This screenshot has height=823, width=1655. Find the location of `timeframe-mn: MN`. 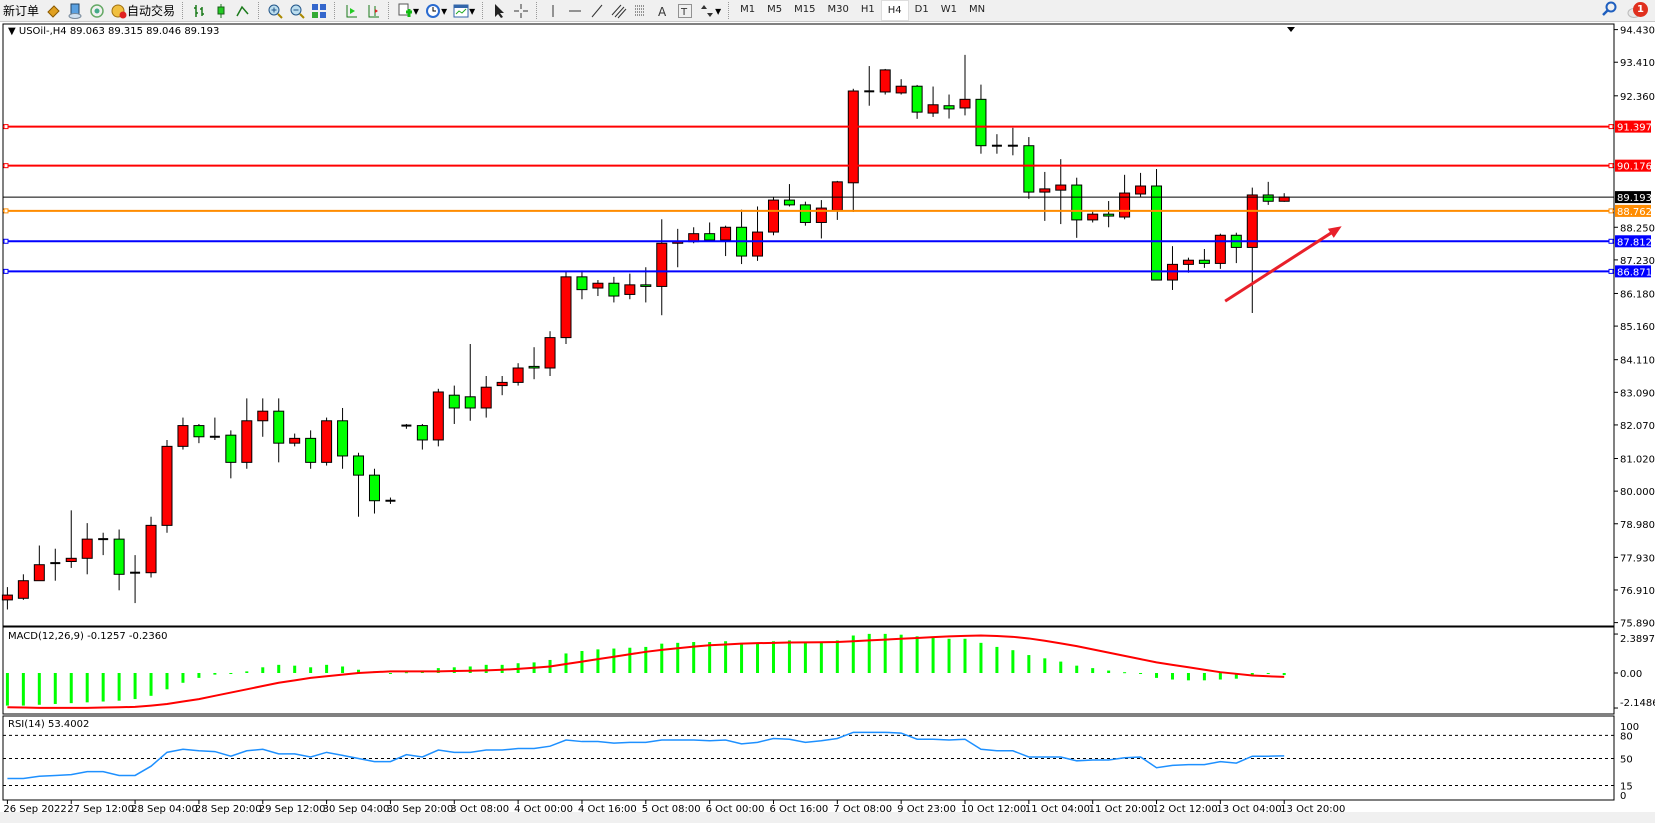

timeframe-mn: MN is located at coordinates (977, 9).